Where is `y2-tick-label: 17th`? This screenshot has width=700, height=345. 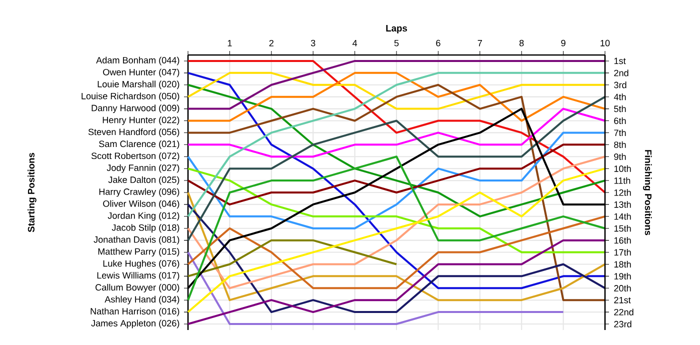
y2-tick-label: 17th is located at coordinates (622, 252).